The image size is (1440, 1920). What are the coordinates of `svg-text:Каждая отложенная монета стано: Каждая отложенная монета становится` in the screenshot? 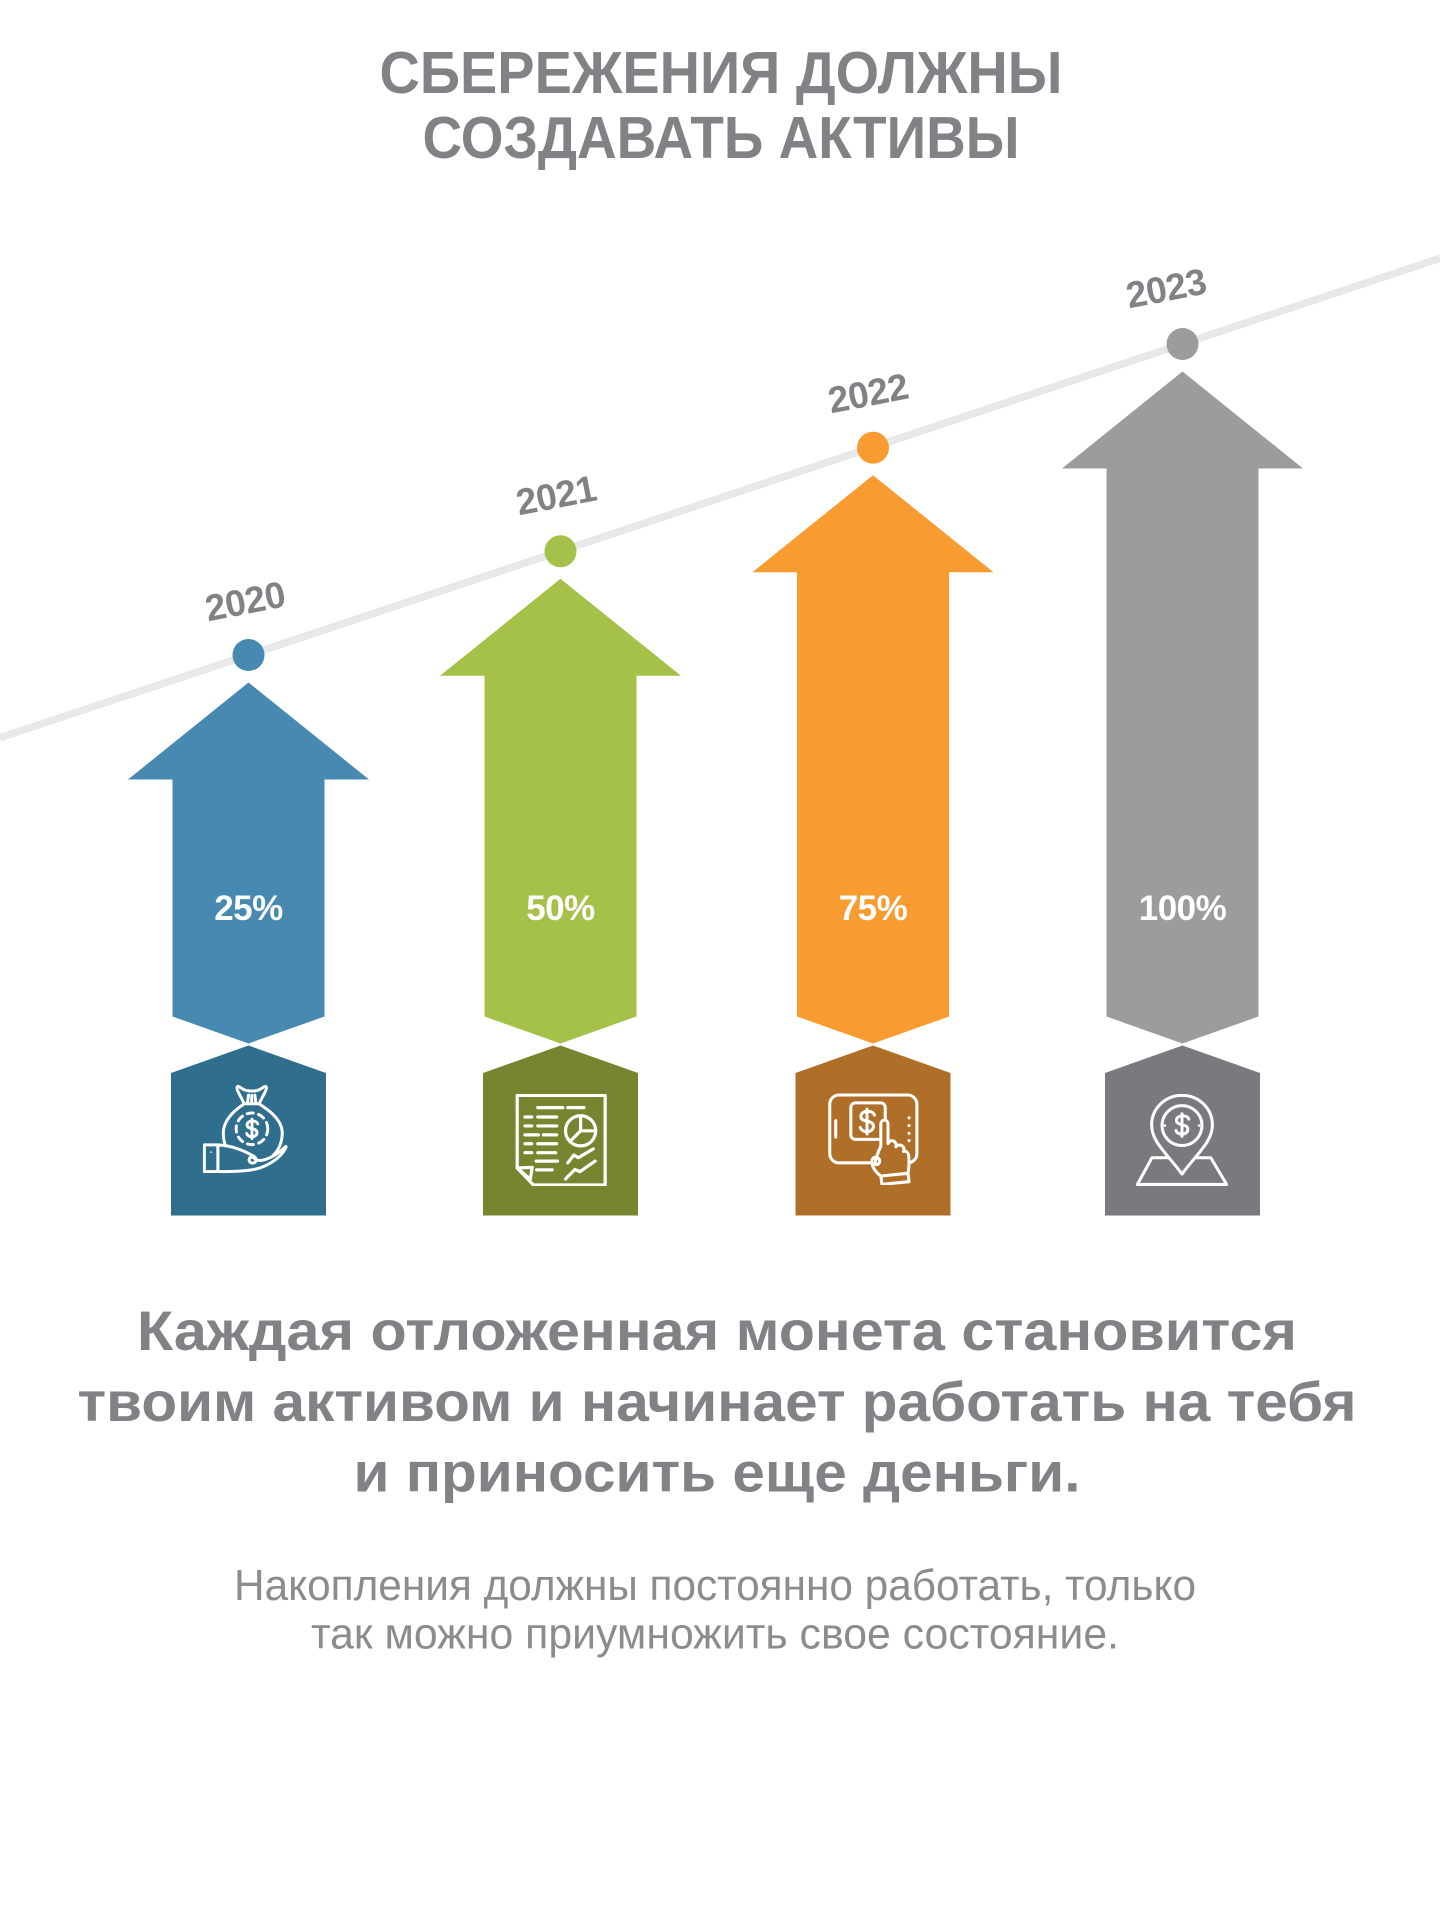 It's located at (717, 1330).